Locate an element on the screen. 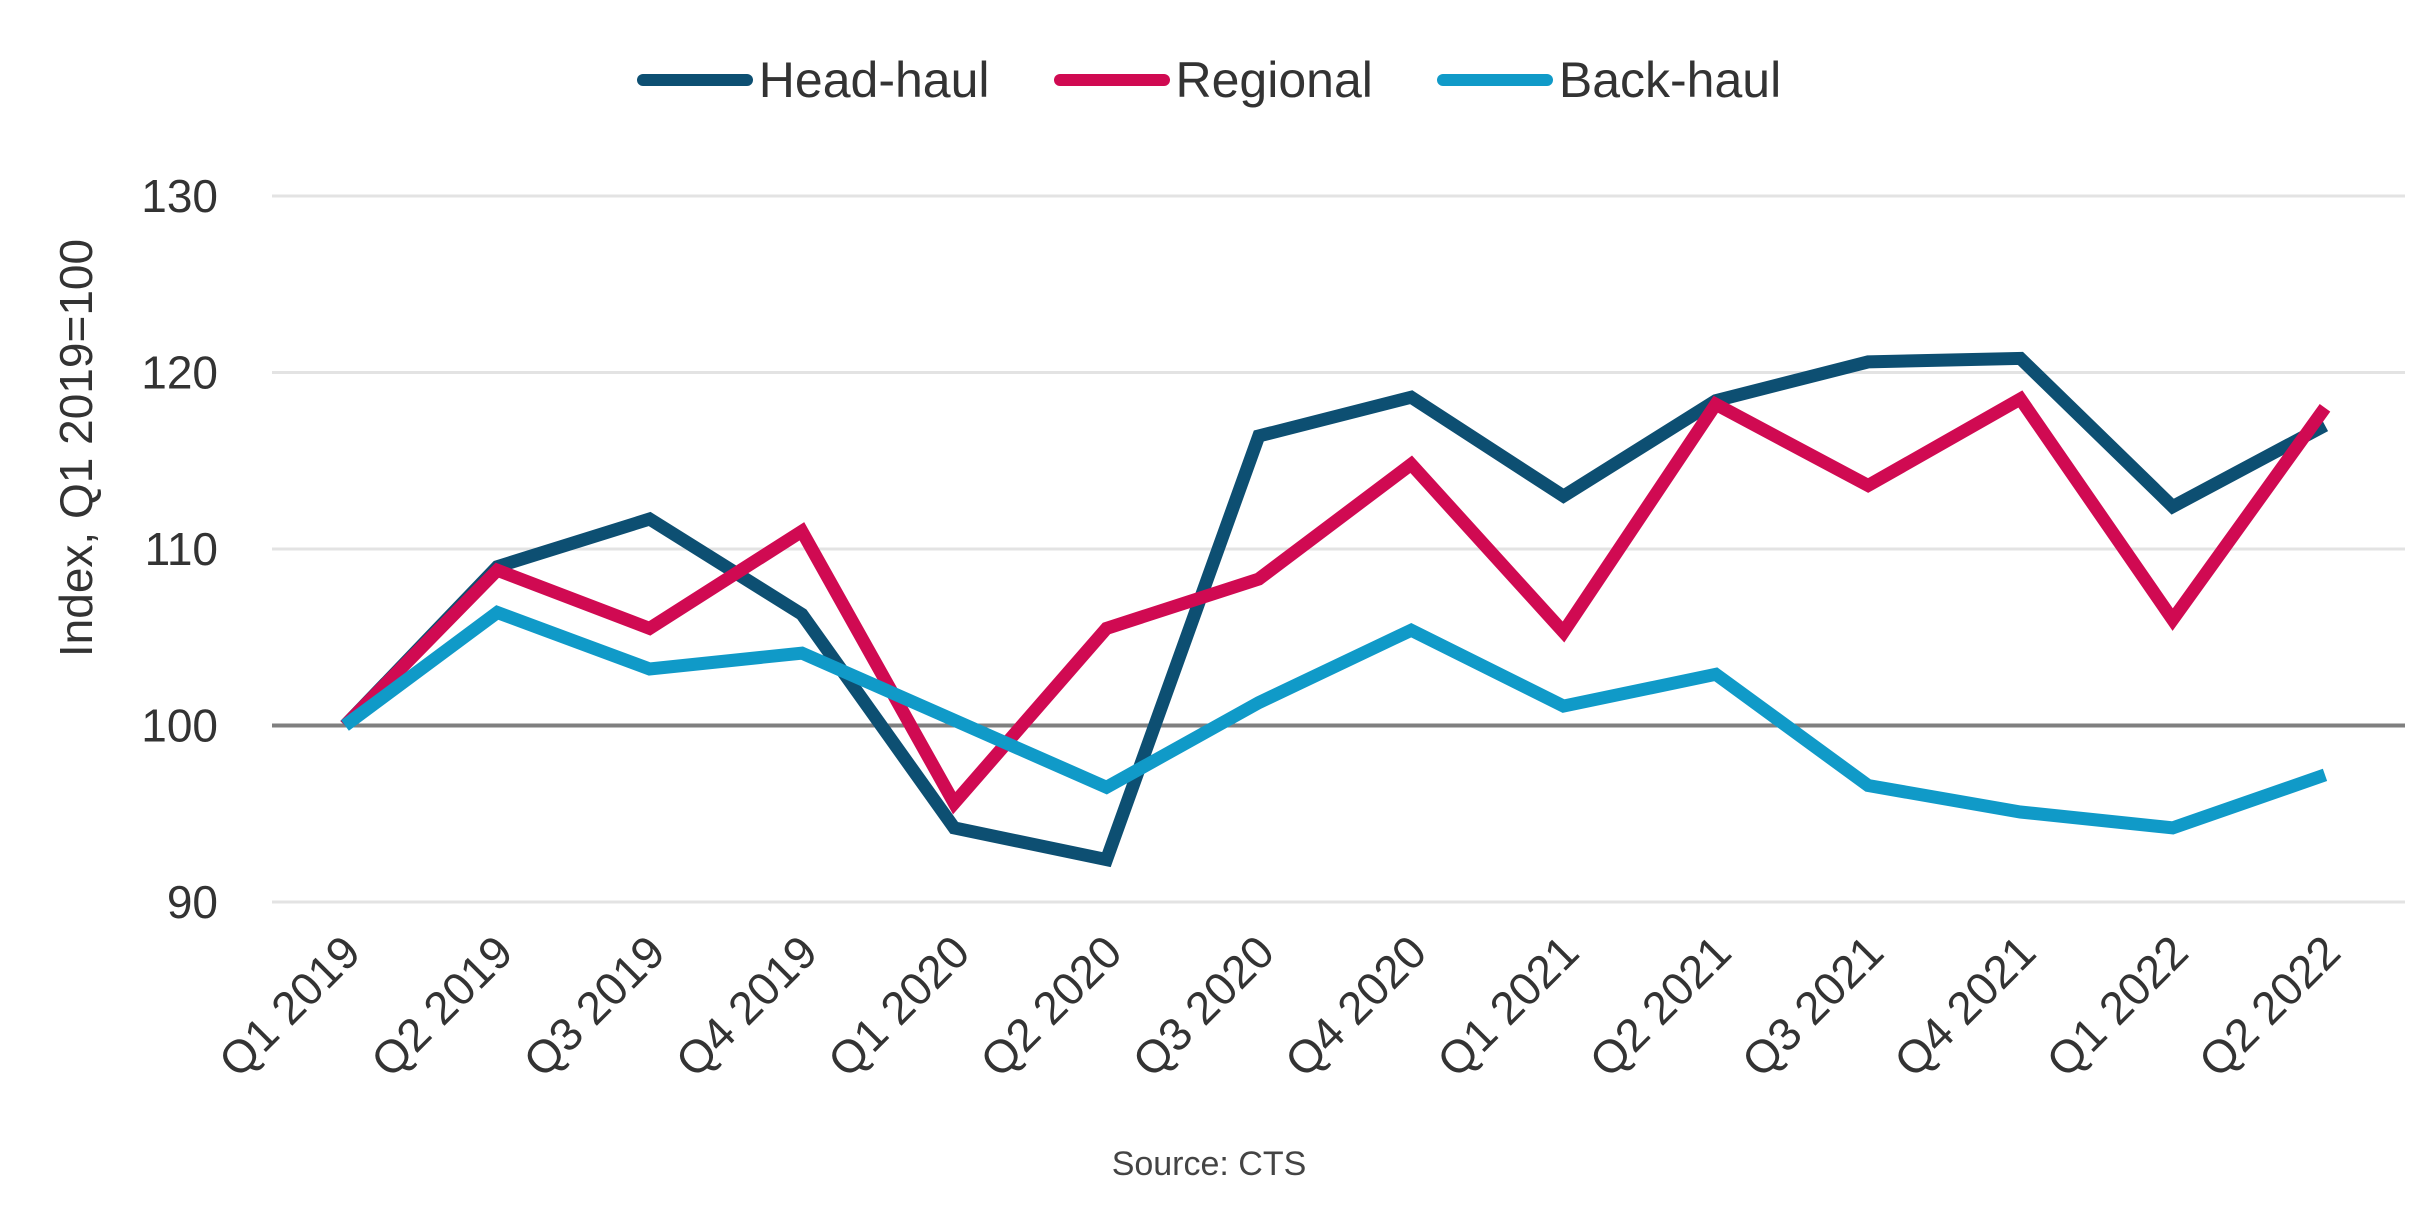 The width and height of the screenshot is (2418, 1218). source-note: Source: CTS is located at coordinates (1209, 1164).